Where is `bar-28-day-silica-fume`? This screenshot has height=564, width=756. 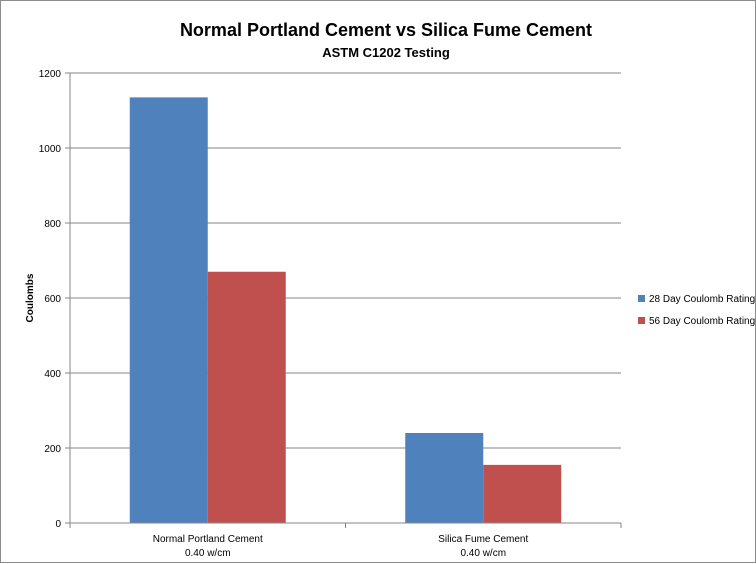 bar-28-day-silica-fume is located at coordinates (444, 478).